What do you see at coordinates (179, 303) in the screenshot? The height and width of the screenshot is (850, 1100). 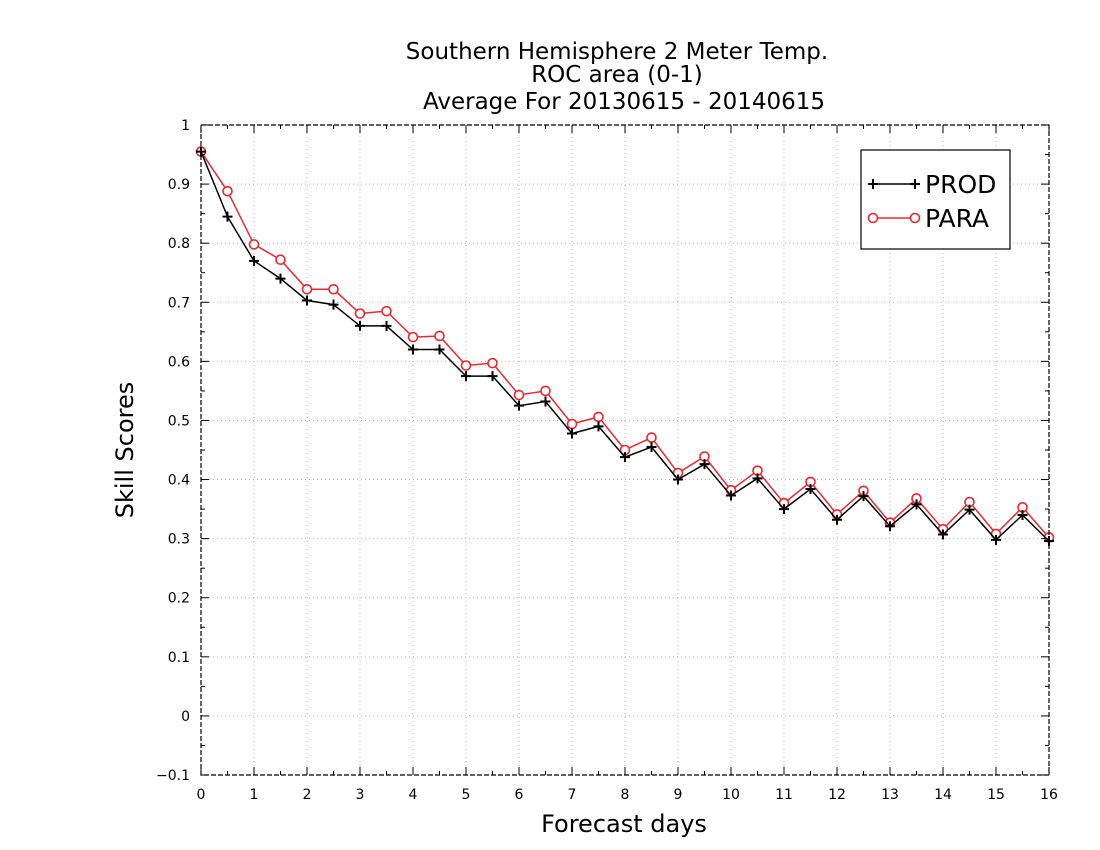 I see `y-tick-label: 0.7` at bounding box center [179, 303].